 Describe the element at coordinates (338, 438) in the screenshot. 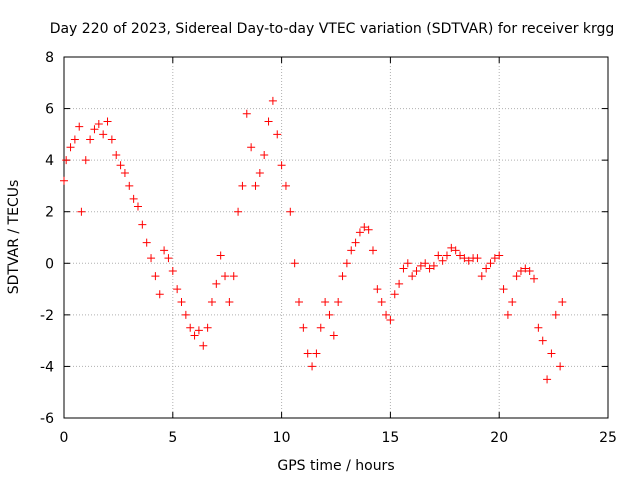

I see `x-tick-labels: 0 5 10 15 20 25` at that location.